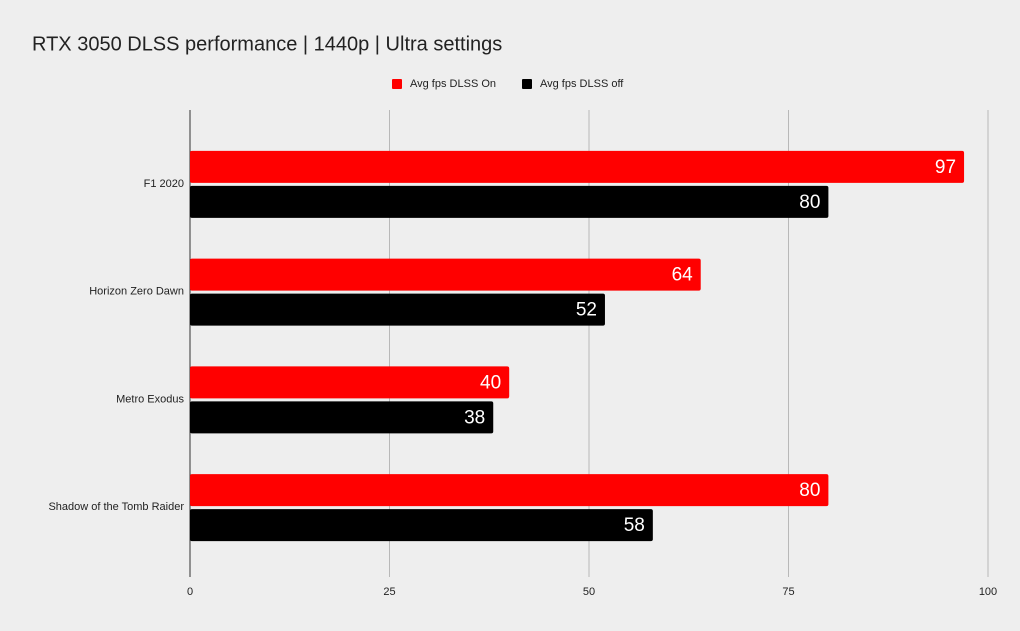  I want to click on x-tick-label: 75, so click(788, 592).